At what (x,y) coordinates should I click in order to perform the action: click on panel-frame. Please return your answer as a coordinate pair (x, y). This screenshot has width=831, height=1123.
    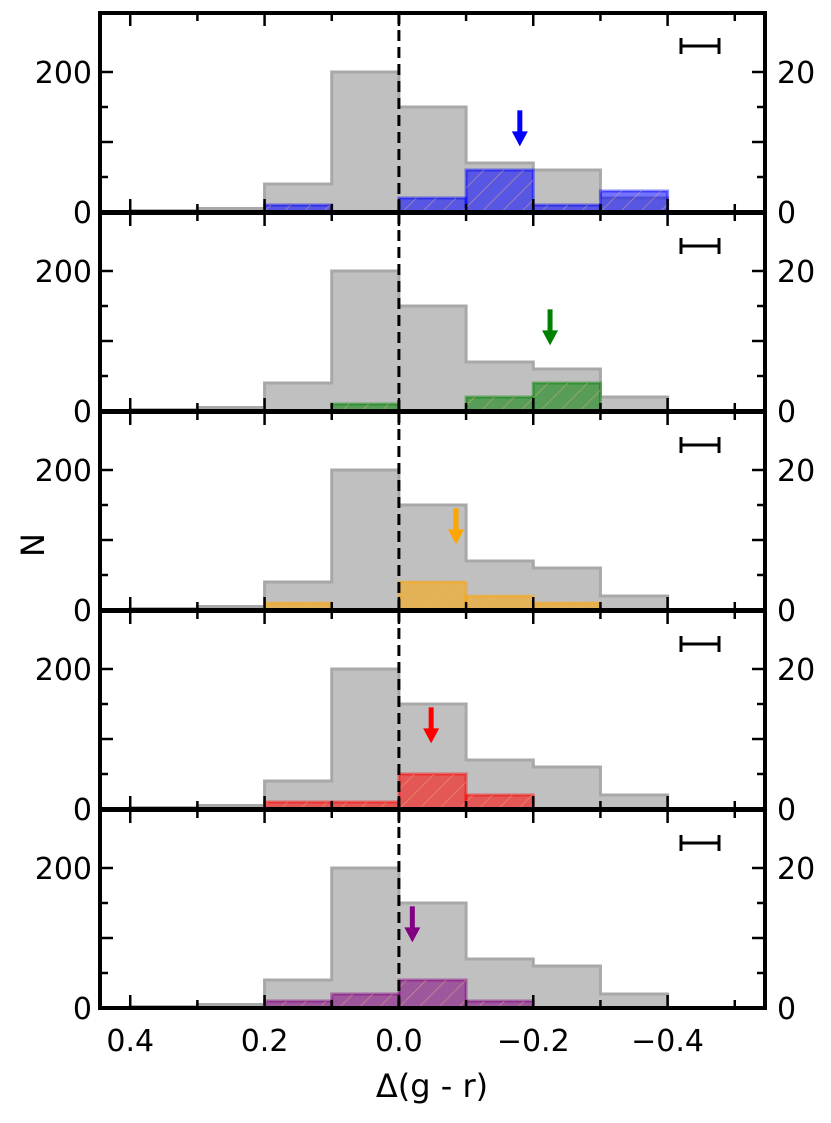
    Looking at the image, I should click on (432, 909).